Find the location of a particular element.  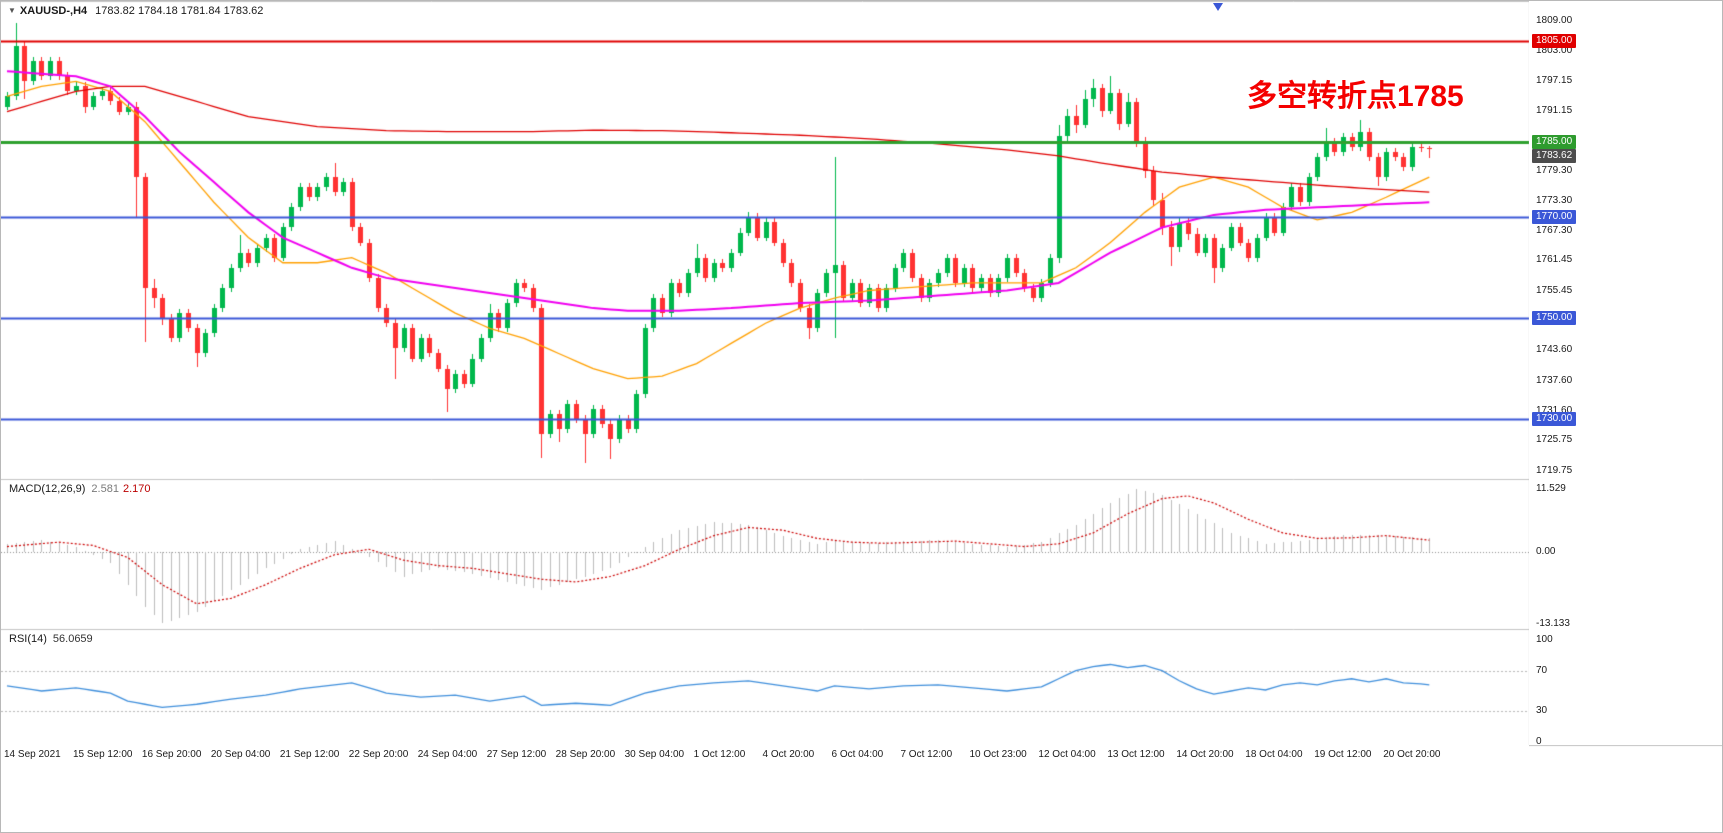

indicator-scale-label: 11.529 is located at coordinates (1551, 489).